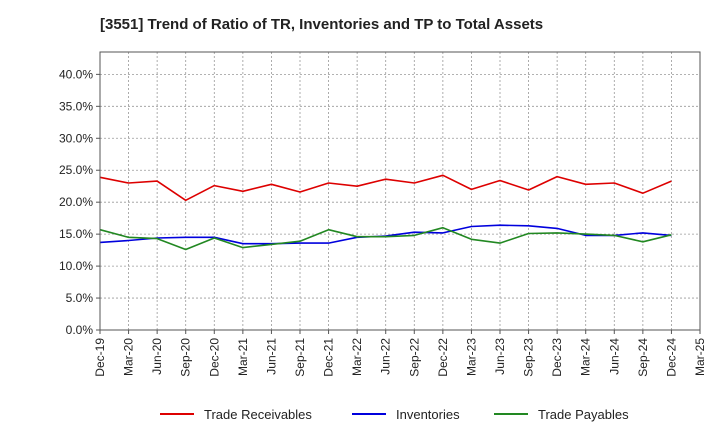  What do you see at coordinates (643, 357) in the screenshot?
I see `x-tick-label: Sep-24` at bounding box center [643, 357].